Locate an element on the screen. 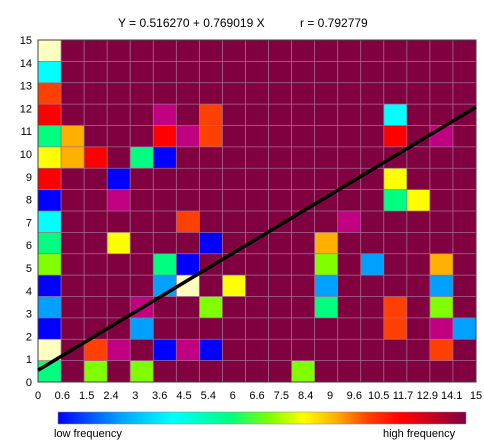 This screenshot has width=484, height=442. x-tick-label: 1.5 is located at coordinates (86, 396).